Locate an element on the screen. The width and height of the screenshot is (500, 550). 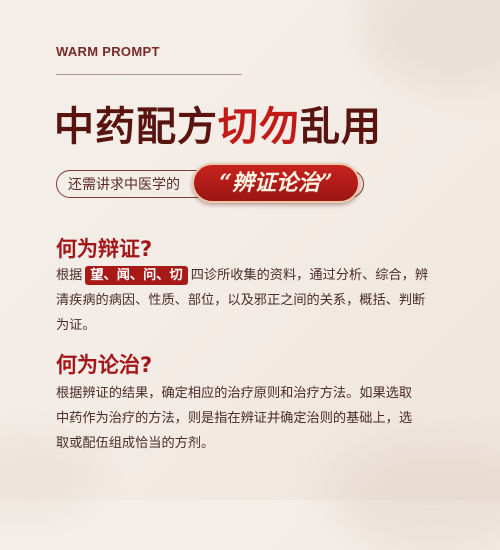
section-title-diagnosis: 何为辩证? is located at coordinates (104, 249).